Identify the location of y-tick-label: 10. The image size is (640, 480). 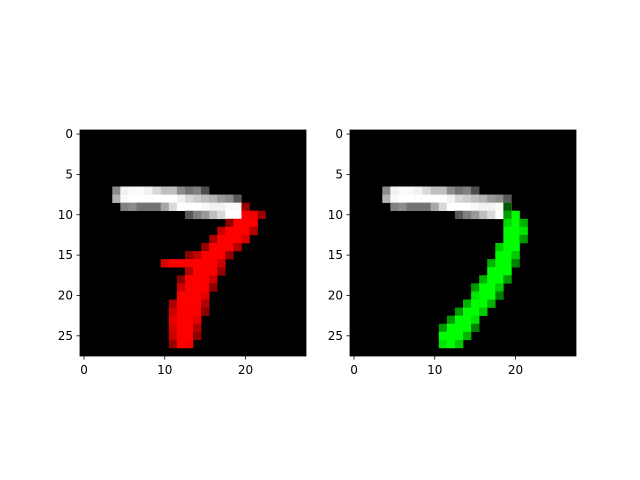
(335, 215).